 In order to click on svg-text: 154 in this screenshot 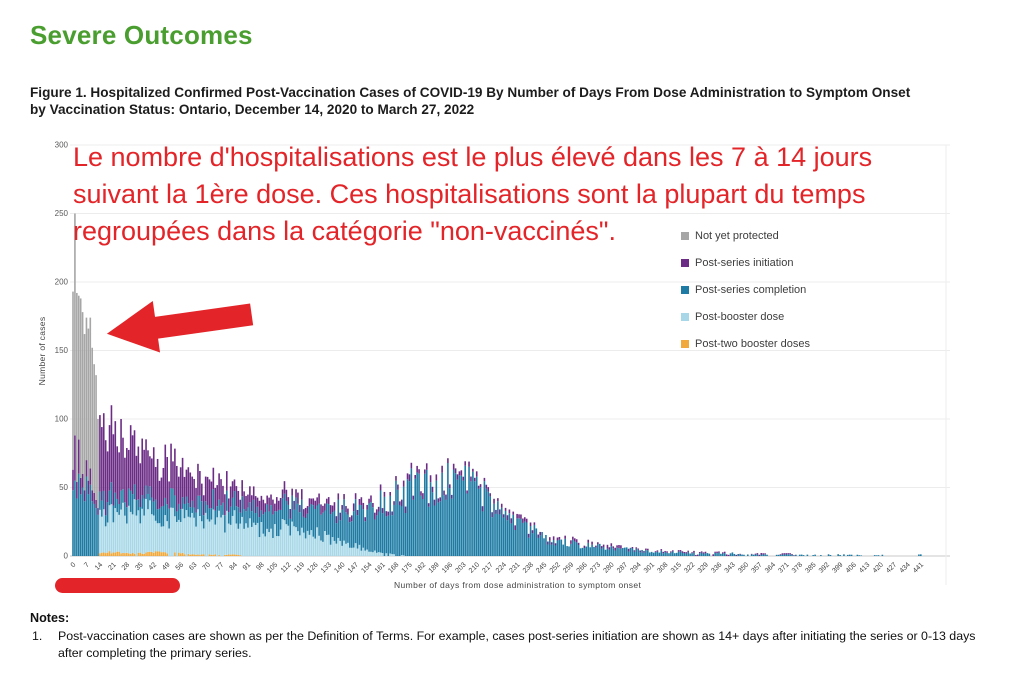, I will do `click(366, 567)`.